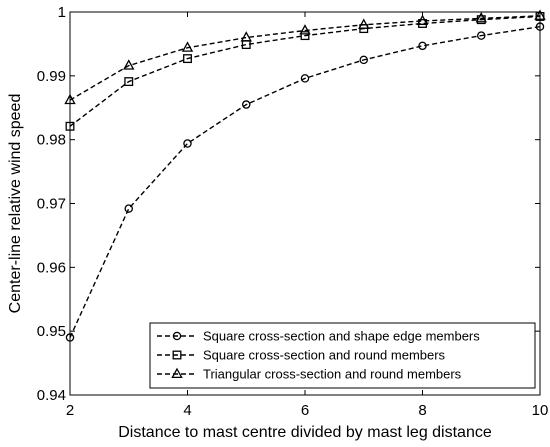 This screenshot has width=550, height=447. What do you see at coordinates (62, 12) in the screenshot?
I see `y-tick-label: 1` at bounding box center [62, 12].